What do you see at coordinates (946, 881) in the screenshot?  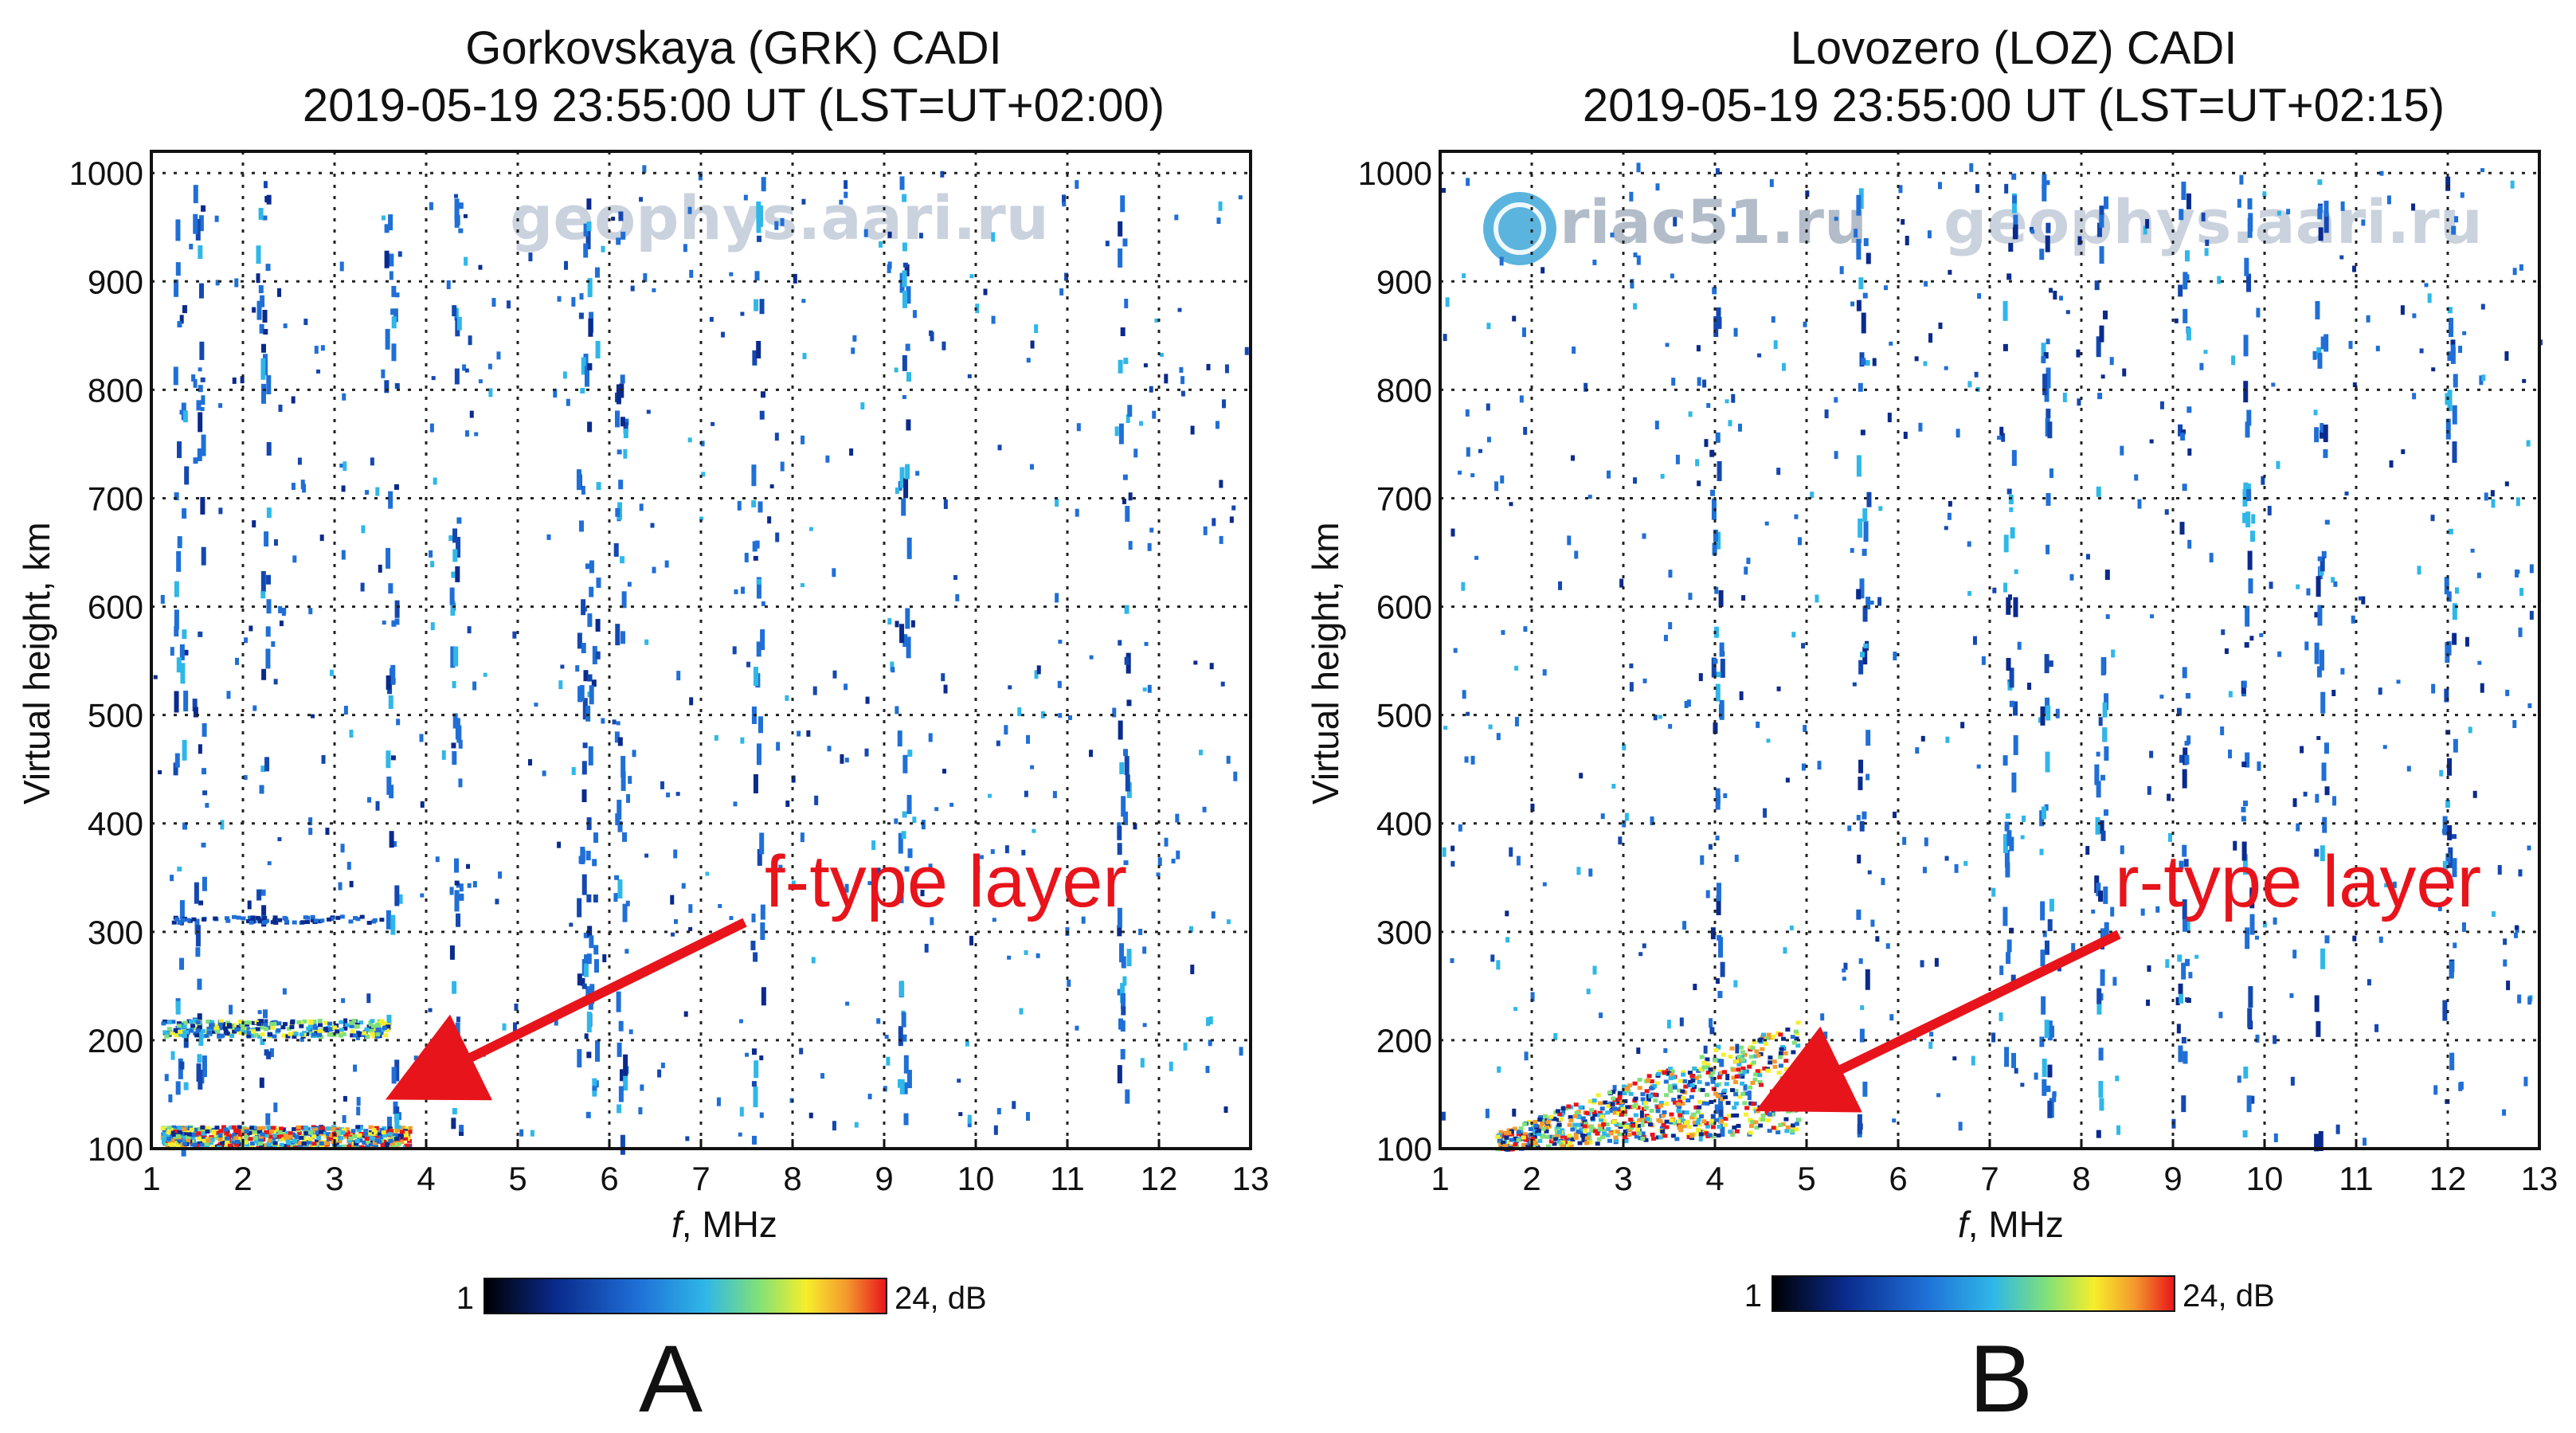 I see `panel-a-annotation-text: f-type layer` at bounding box center [946, 881].